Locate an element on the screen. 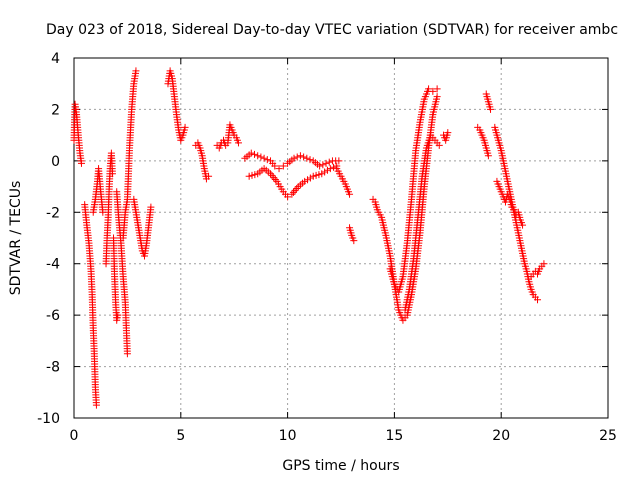 This screenshot has width=640, height=480. y-axis-label: SDTVAR / TECUs is located at coordinates (16, 238).